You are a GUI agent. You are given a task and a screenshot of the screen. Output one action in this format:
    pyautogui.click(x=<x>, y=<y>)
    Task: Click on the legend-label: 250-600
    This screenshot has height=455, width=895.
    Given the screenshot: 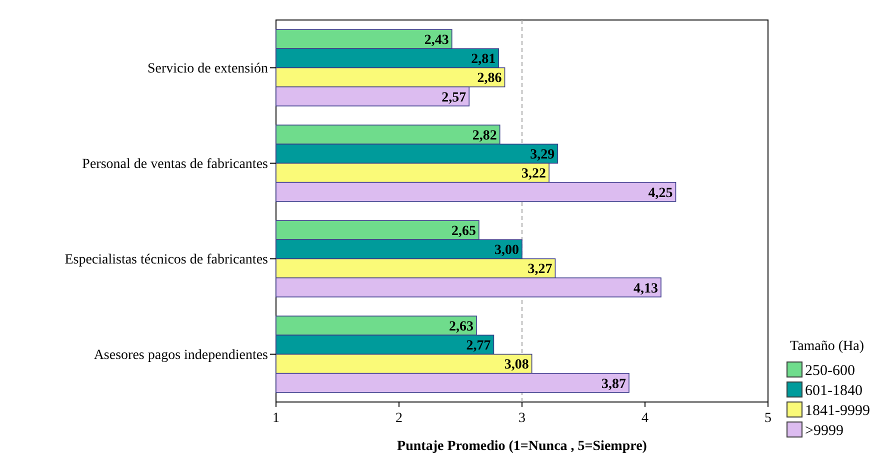 What is the action you would take?
    pyautogui.click(x=830, y=371)
    